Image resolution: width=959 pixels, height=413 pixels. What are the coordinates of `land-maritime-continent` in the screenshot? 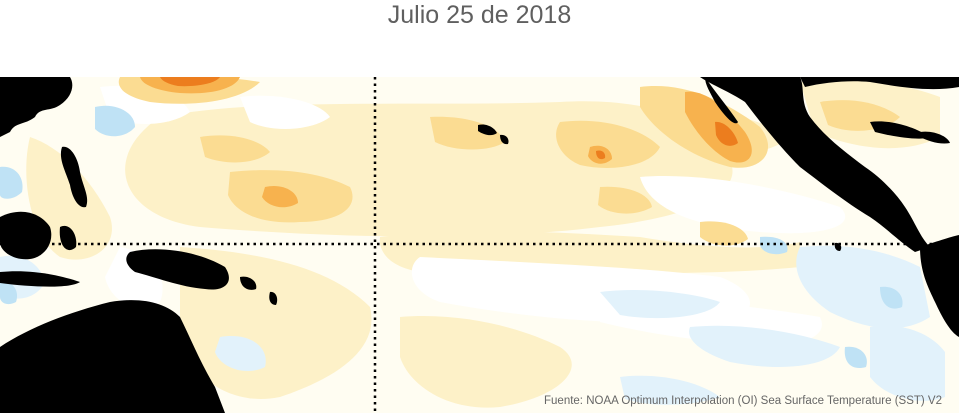 It's located at (26, 235).